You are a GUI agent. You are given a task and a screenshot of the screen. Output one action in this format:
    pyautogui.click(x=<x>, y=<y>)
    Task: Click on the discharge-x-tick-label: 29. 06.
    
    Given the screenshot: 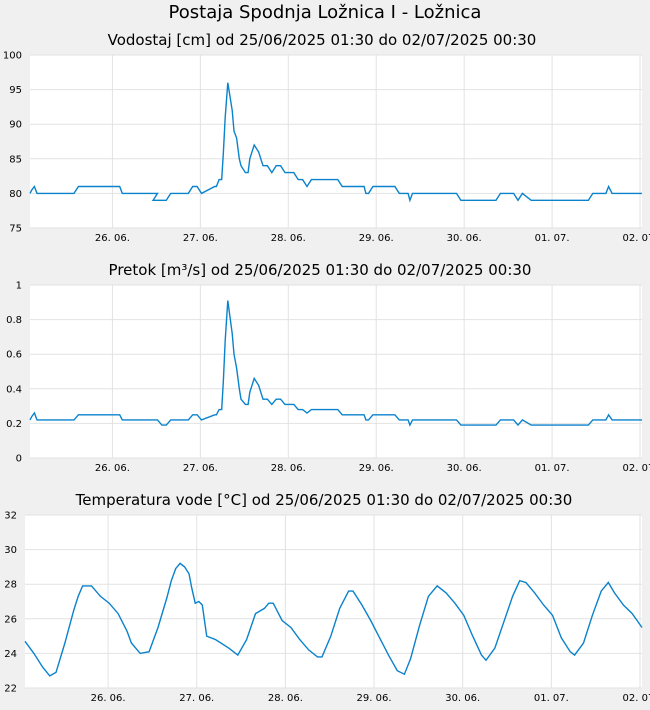 What is the action you would take?
    pyautogui.click(x=376, y=468)
    